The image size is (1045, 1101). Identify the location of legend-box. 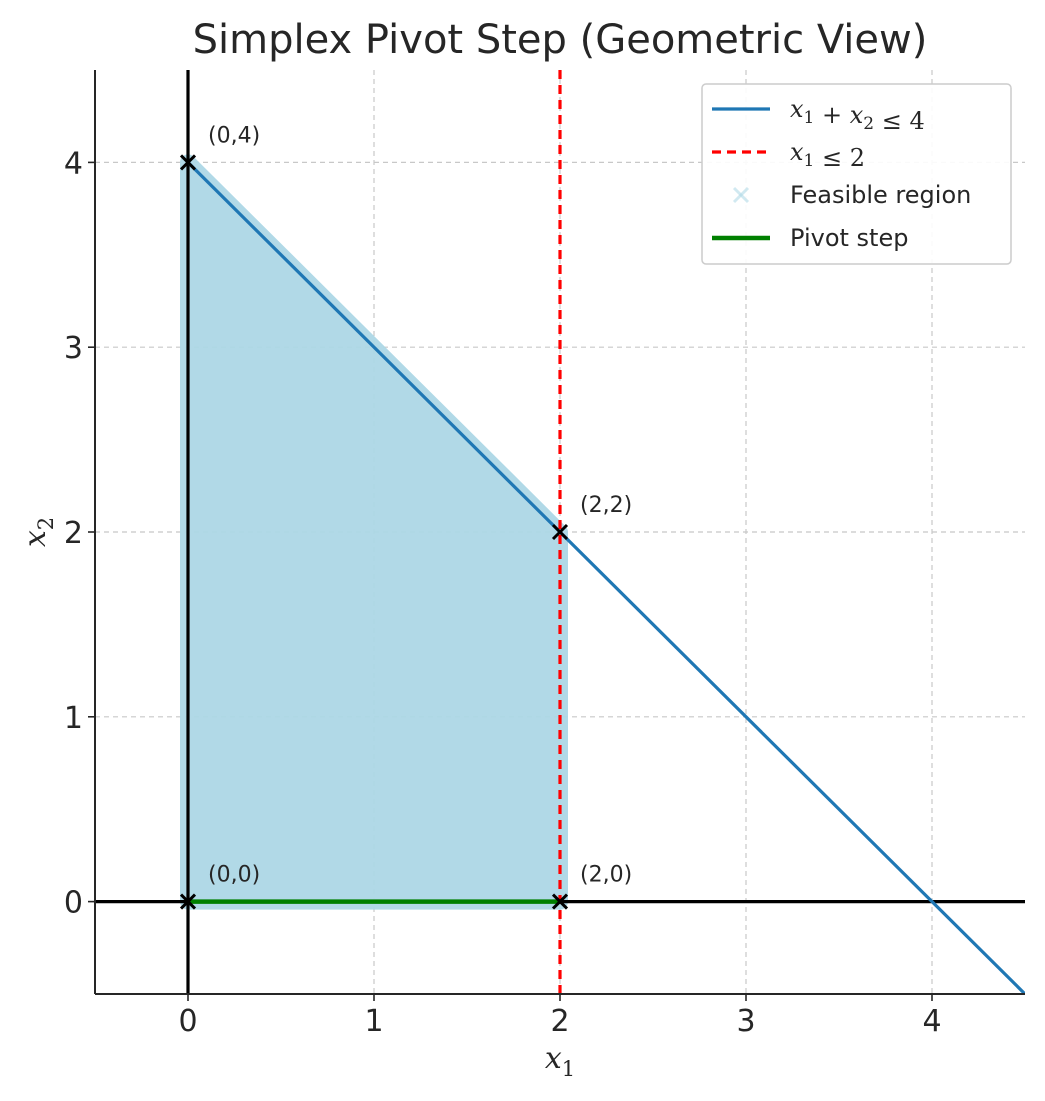
(856, 174).